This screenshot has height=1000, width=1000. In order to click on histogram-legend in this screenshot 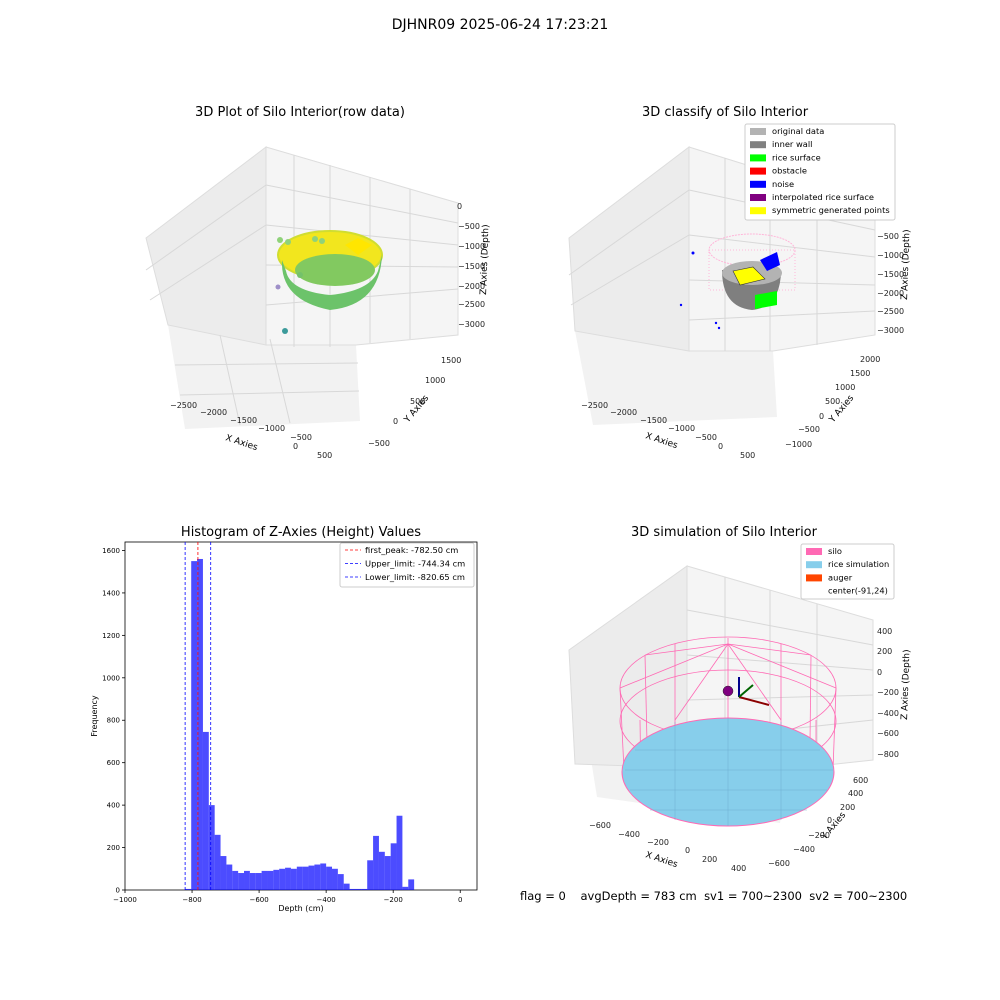, I will do `click(407, 565)`.